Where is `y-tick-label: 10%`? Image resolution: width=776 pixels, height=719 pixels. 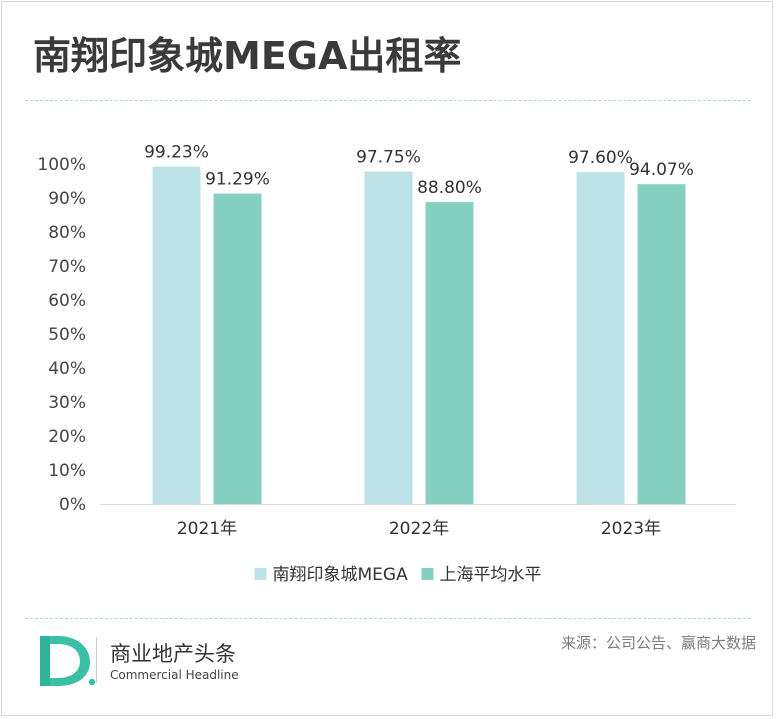
y-tick-label: 10% is located at coordinates (67, 471).